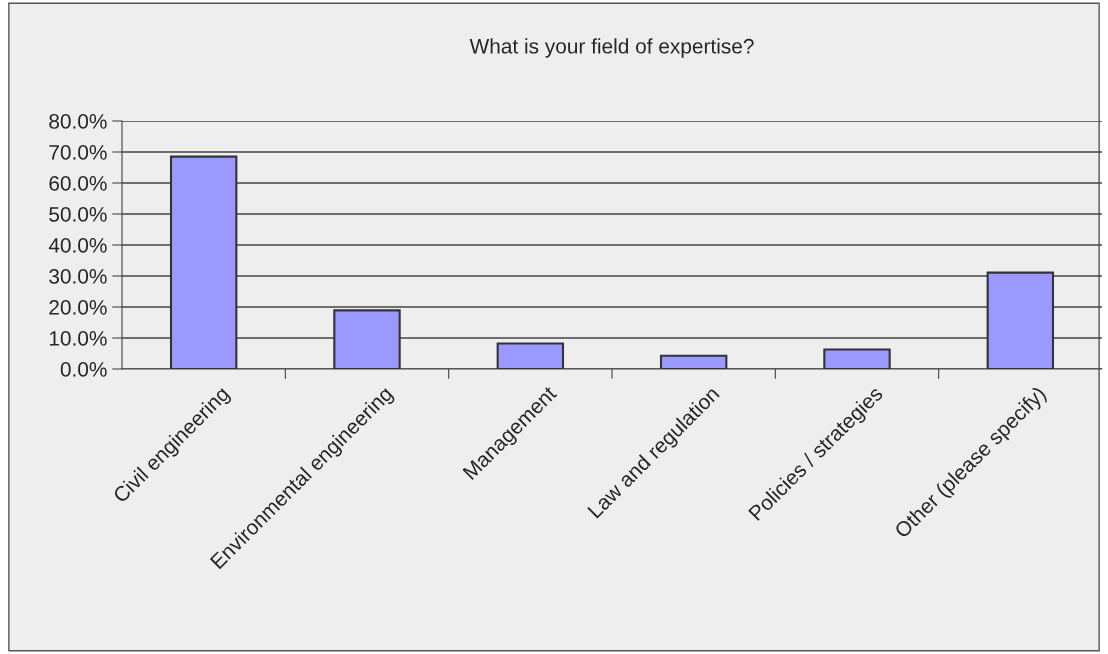  Describe the element at coordinates (78, 121) in the screenshot. I see `y-tick-label: 80.0%` at that location.